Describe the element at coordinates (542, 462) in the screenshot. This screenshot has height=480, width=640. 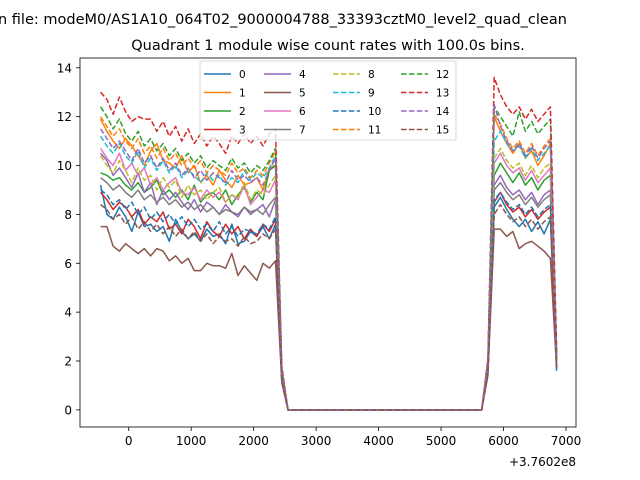
I see `x-axis-offset-label: +3.7602e8` at that location.